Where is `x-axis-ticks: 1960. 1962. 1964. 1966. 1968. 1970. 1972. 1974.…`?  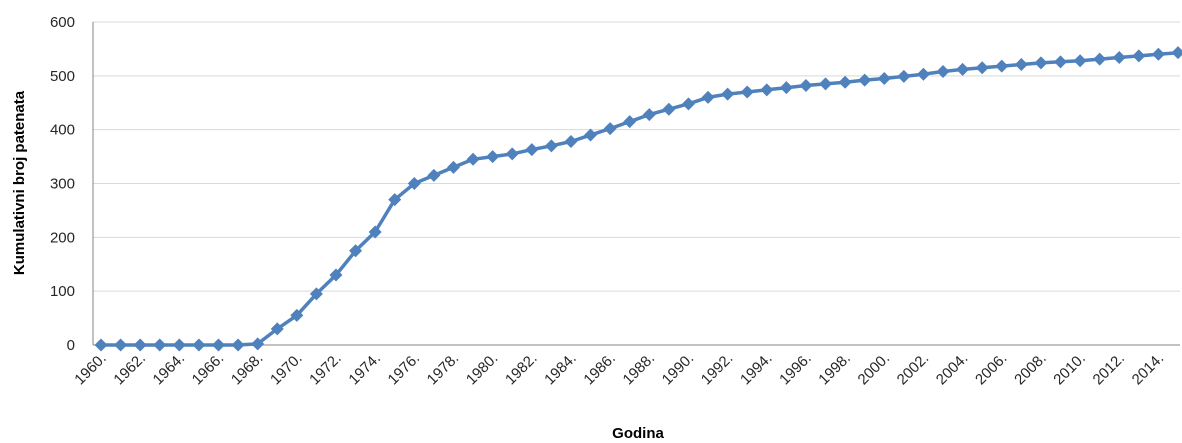
x-axis-ticks: 1960. 1962. 1964. 1966. 1968. 1970. 1972. 1974.… is located at coordinates (619, 369).